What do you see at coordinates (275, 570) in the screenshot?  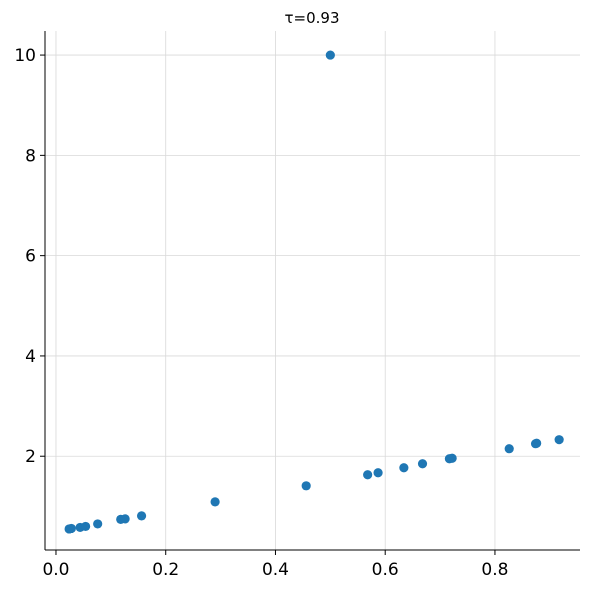 I see `x-tick-label: 0.4` at bounding box center [275, 570].